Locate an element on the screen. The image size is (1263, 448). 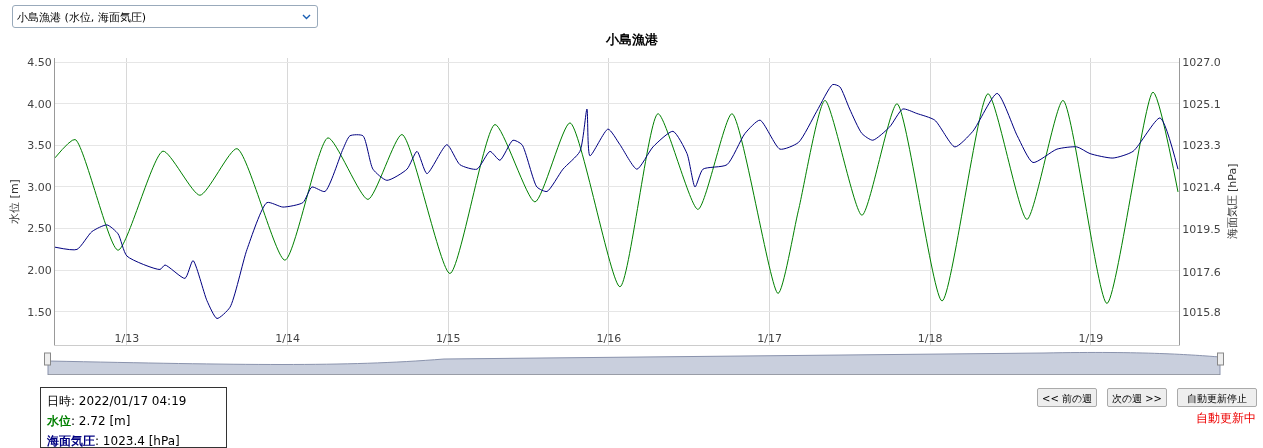
x-tick-label: 1/15 is located at coordinates (448, 338).